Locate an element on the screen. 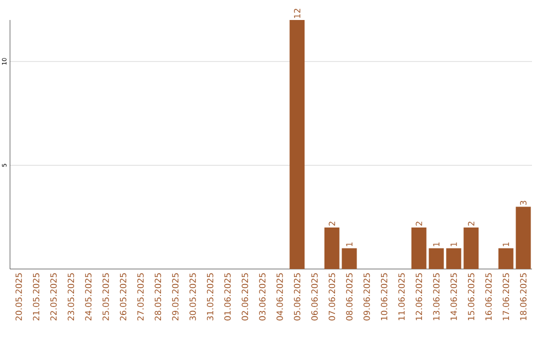 The height and width of the screenshot is (340, 540). x-tick-label: 25.05.2025 is located at coordinates (105, 296).